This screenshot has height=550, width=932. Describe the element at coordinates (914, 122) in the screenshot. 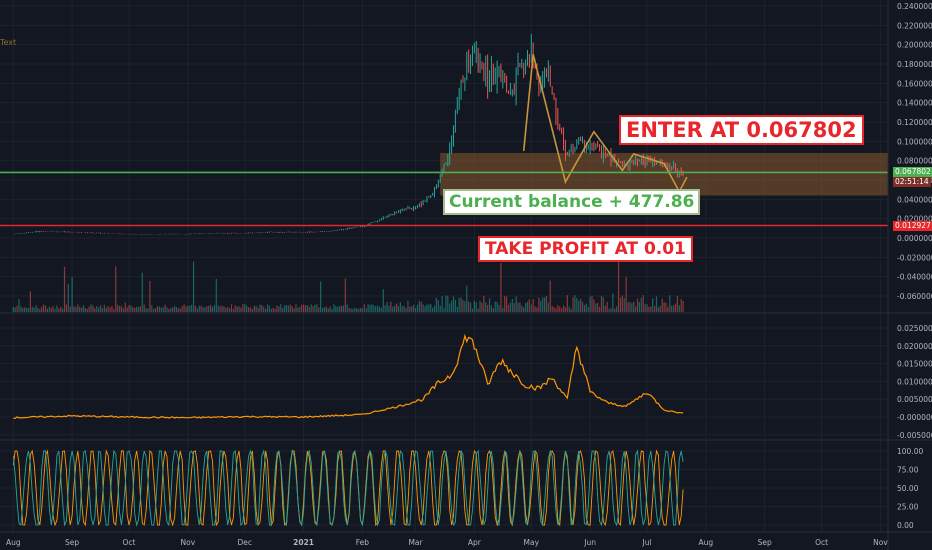

I see `price-tick-label: 0.120000` at that location.